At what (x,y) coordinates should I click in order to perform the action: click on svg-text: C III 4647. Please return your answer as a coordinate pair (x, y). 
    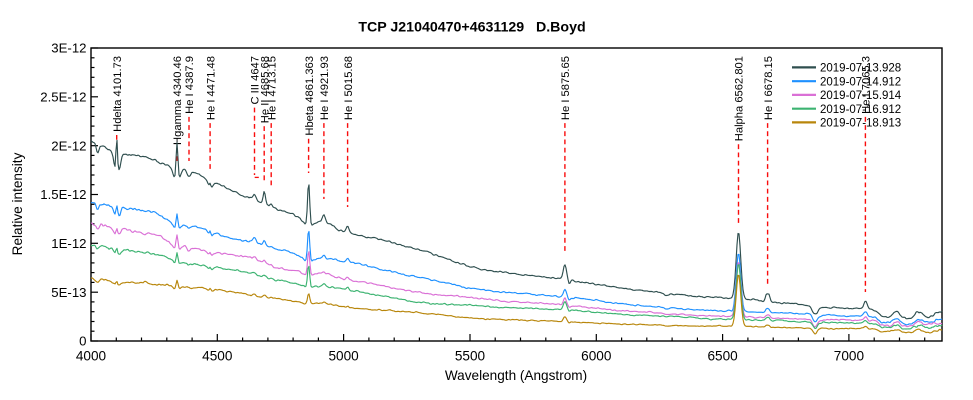
    Looking at the image, I should click on (256, 80).